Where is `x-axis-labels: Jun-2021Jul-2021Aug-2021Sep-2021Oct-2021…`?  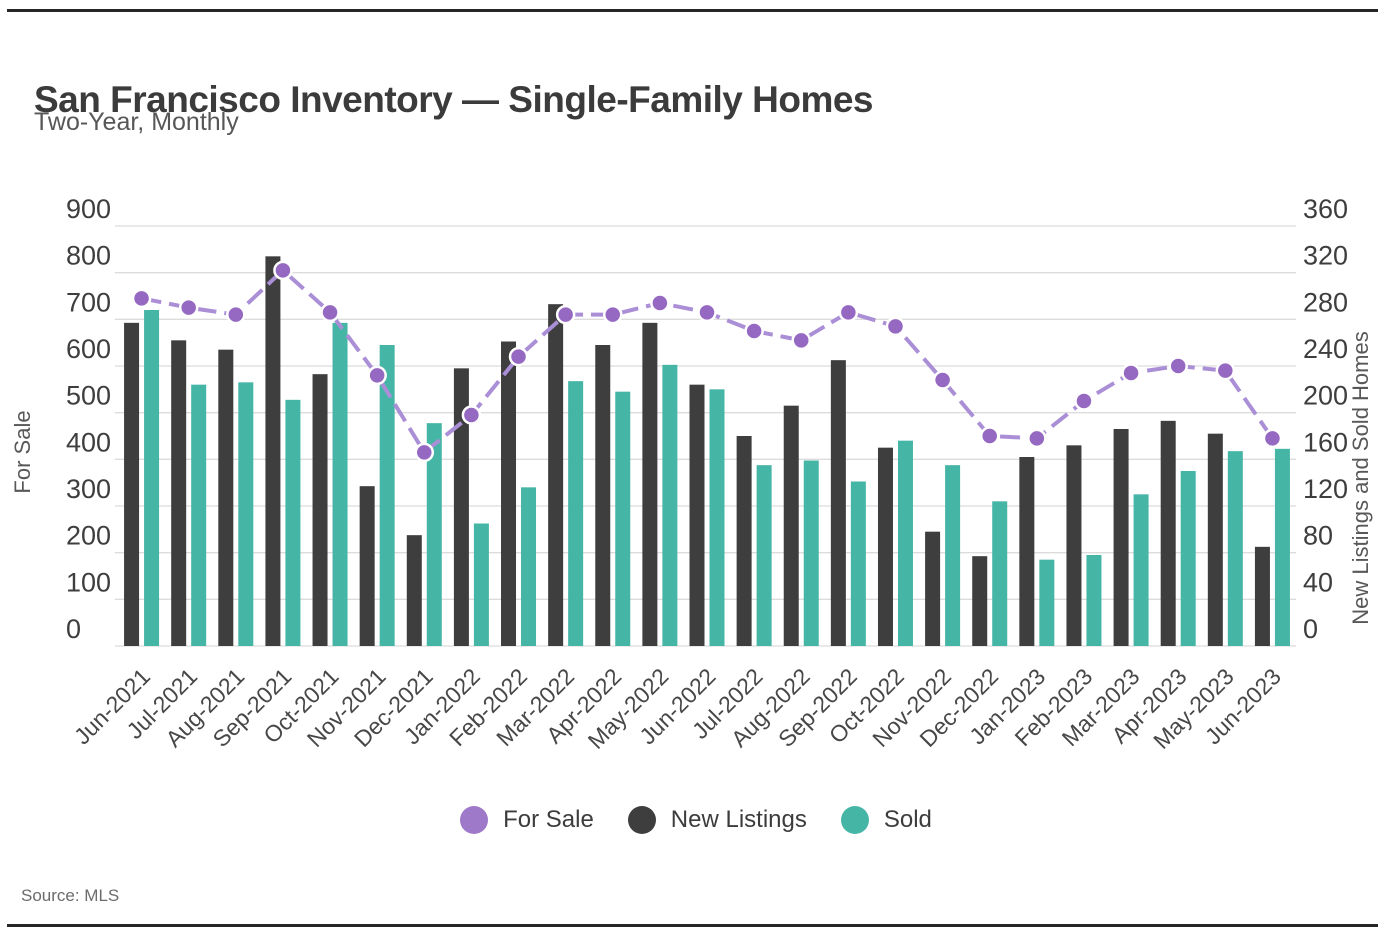
x-axis-labels: Jun-2021Jul-2021Aug-2021Sep-2021Oct-2021… is located at coordinates (677, 708).